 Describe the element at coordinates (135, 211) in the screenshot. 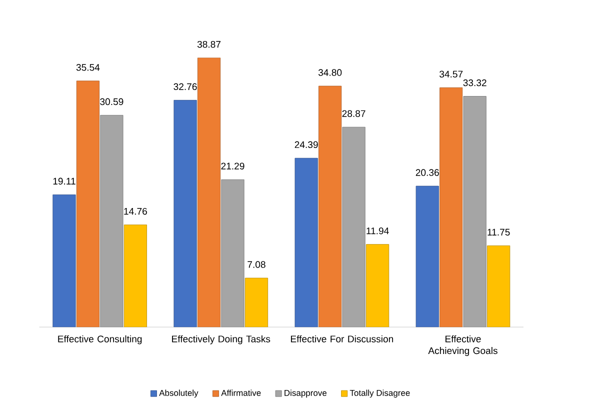

I see `data-label: 14.76` at that location.